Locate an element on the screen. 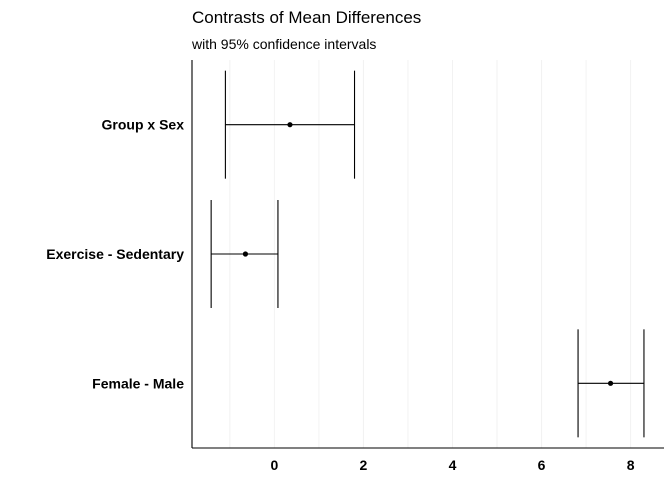 This screenshot has width=672, height=480. chart-title: Contrasts of Mean Differences is located at coordinates (306, 17).